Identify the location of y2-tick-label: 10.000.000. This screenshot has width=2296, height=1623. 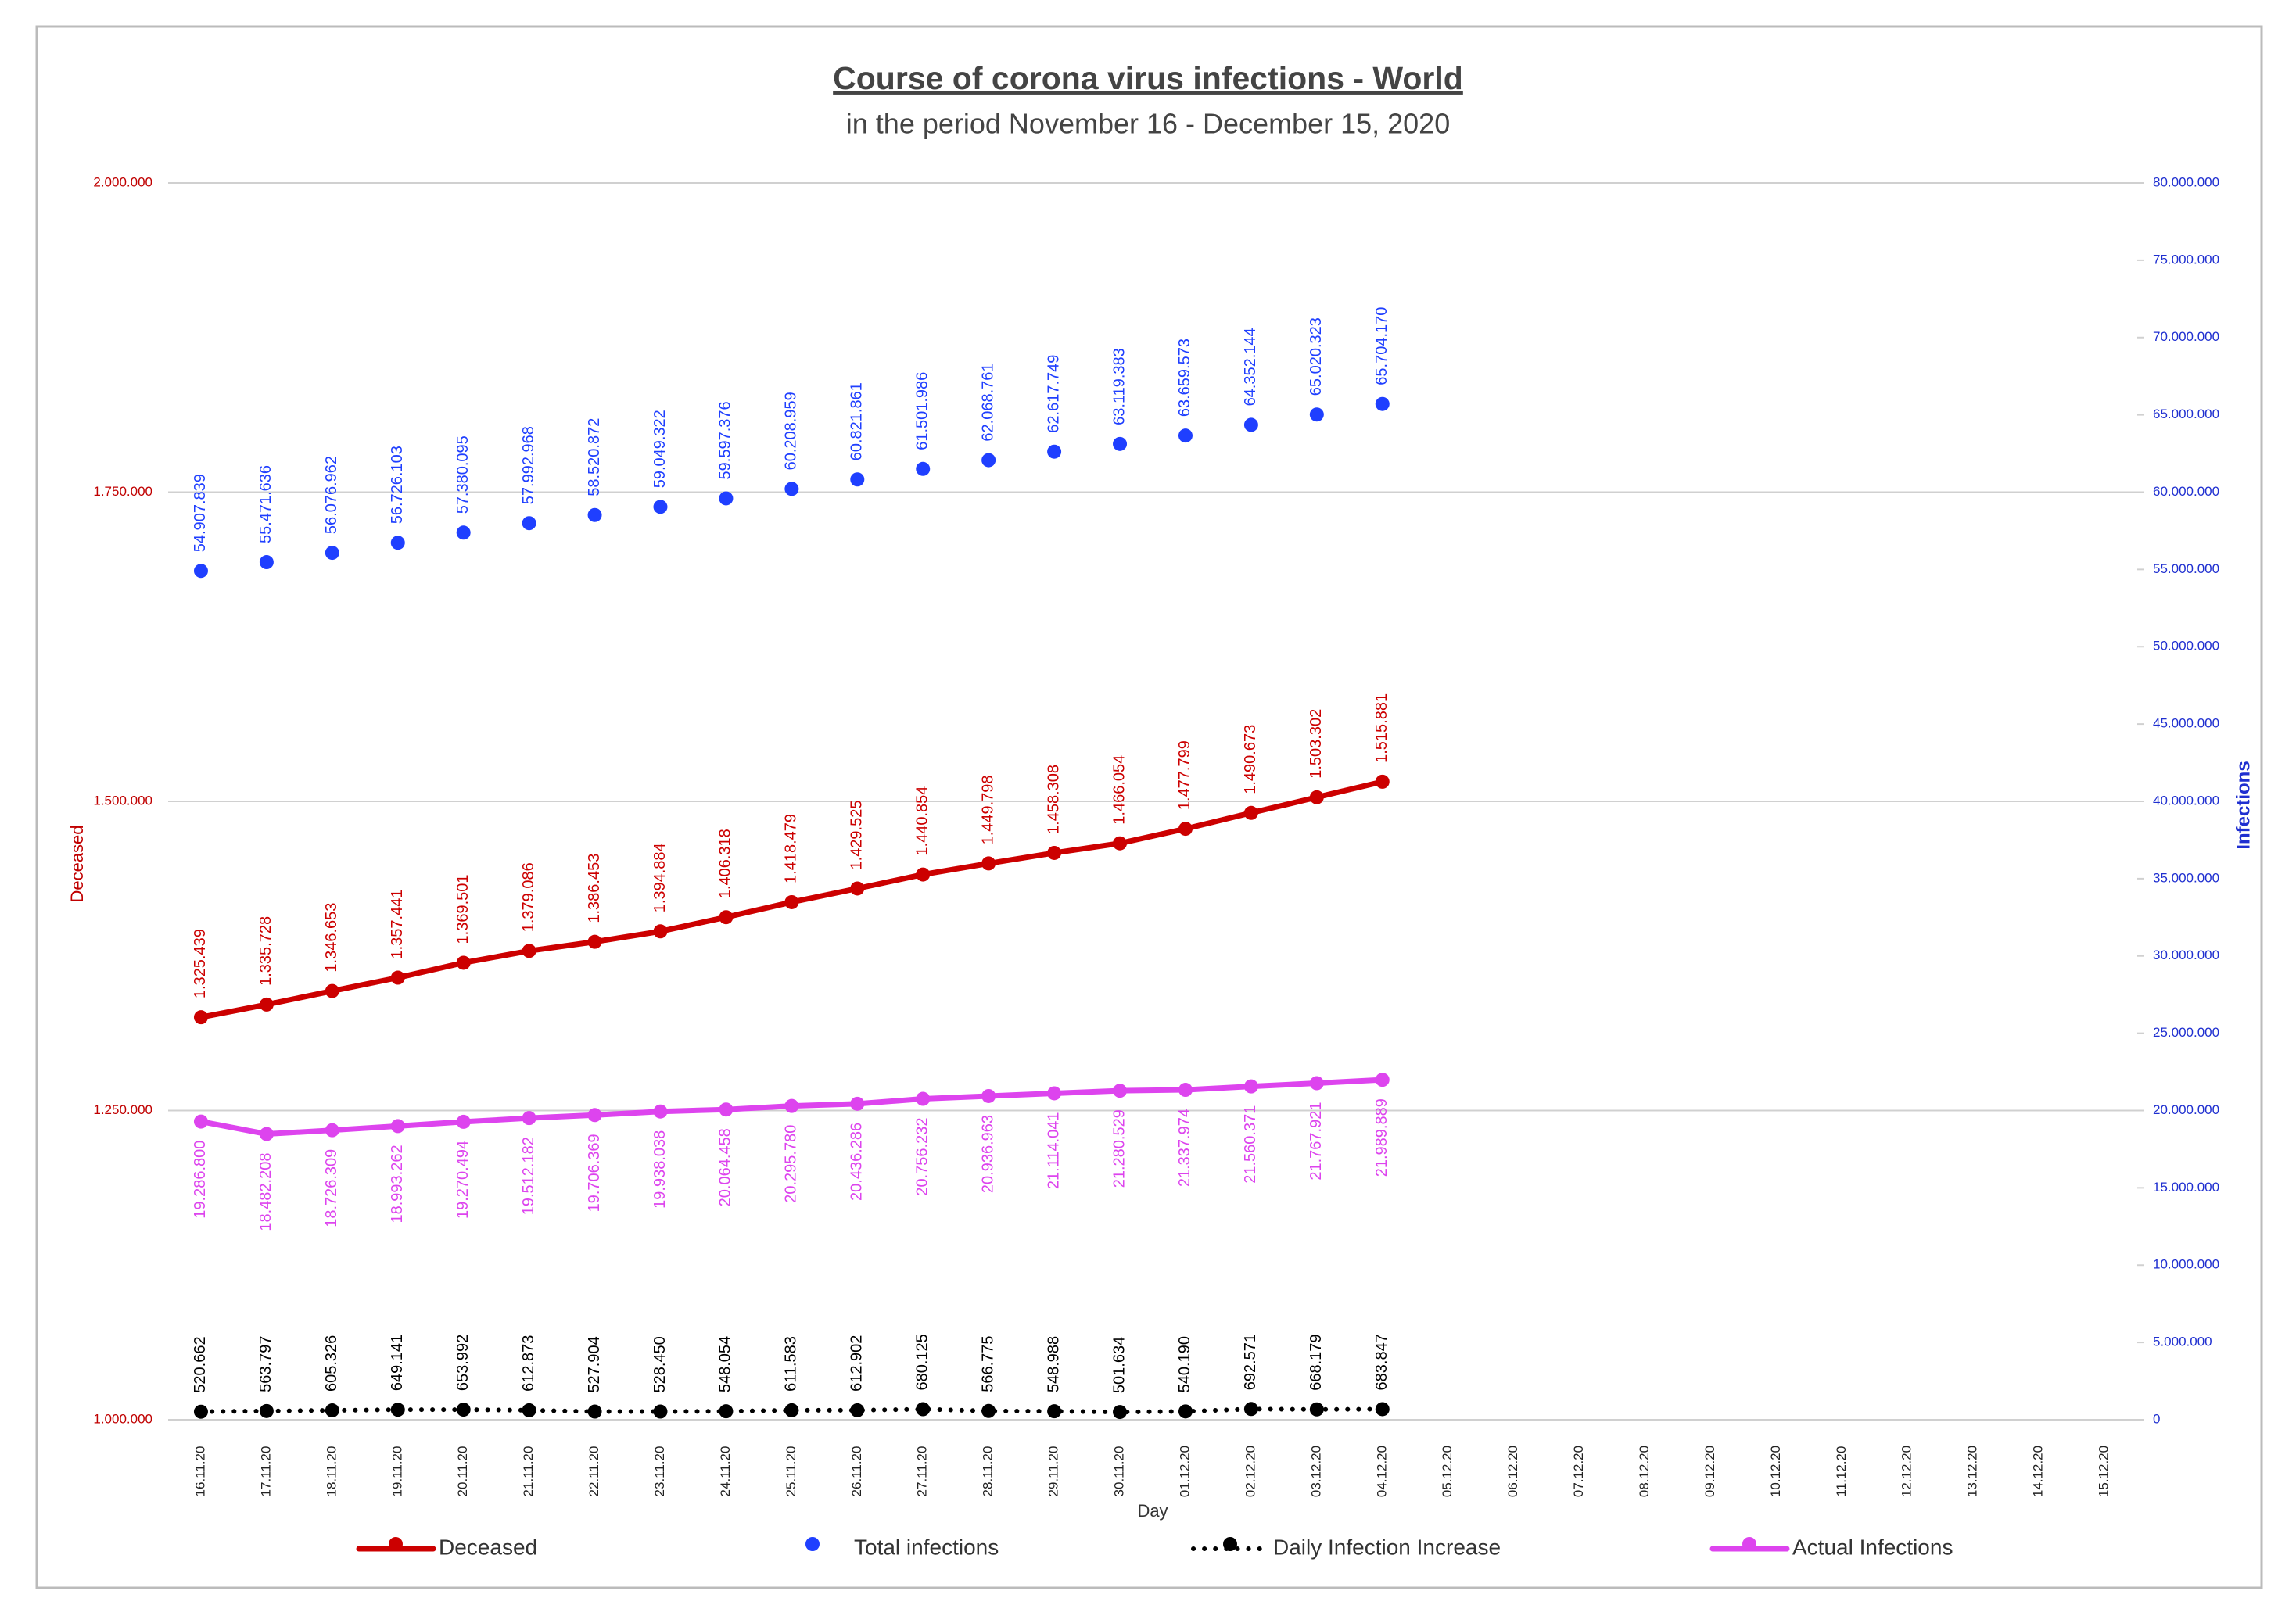
(2186, 1264).